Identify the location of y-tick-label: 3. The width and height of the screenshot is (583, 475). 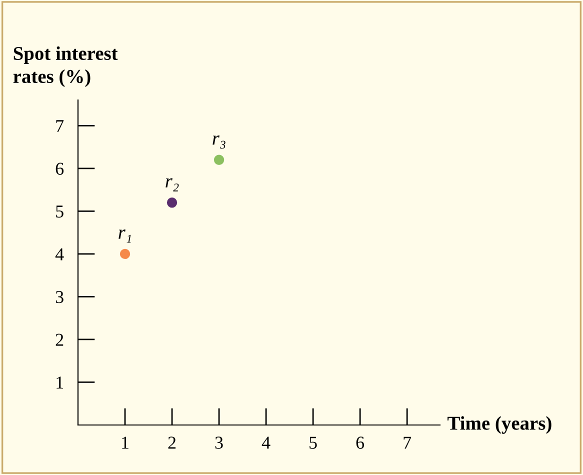
(60, 297).